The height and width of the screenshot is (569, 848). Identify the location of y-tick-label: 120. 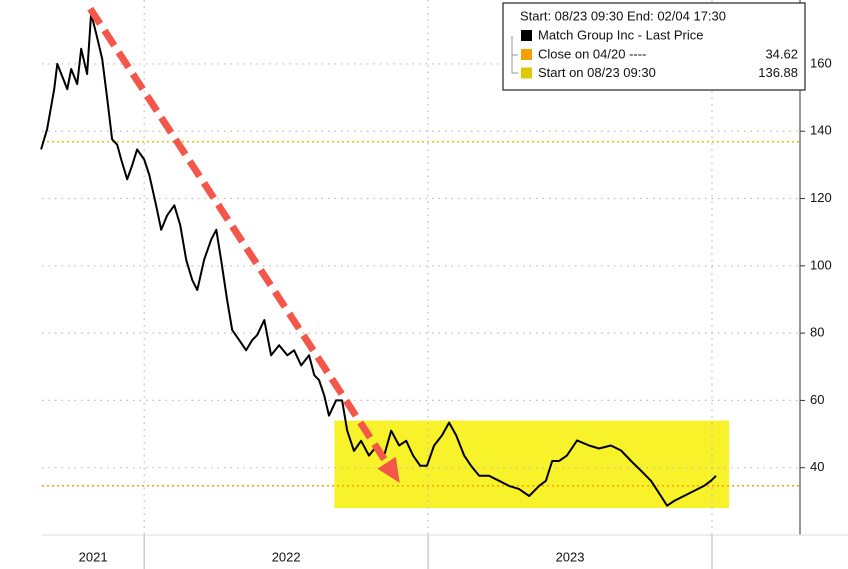
(821, 197).